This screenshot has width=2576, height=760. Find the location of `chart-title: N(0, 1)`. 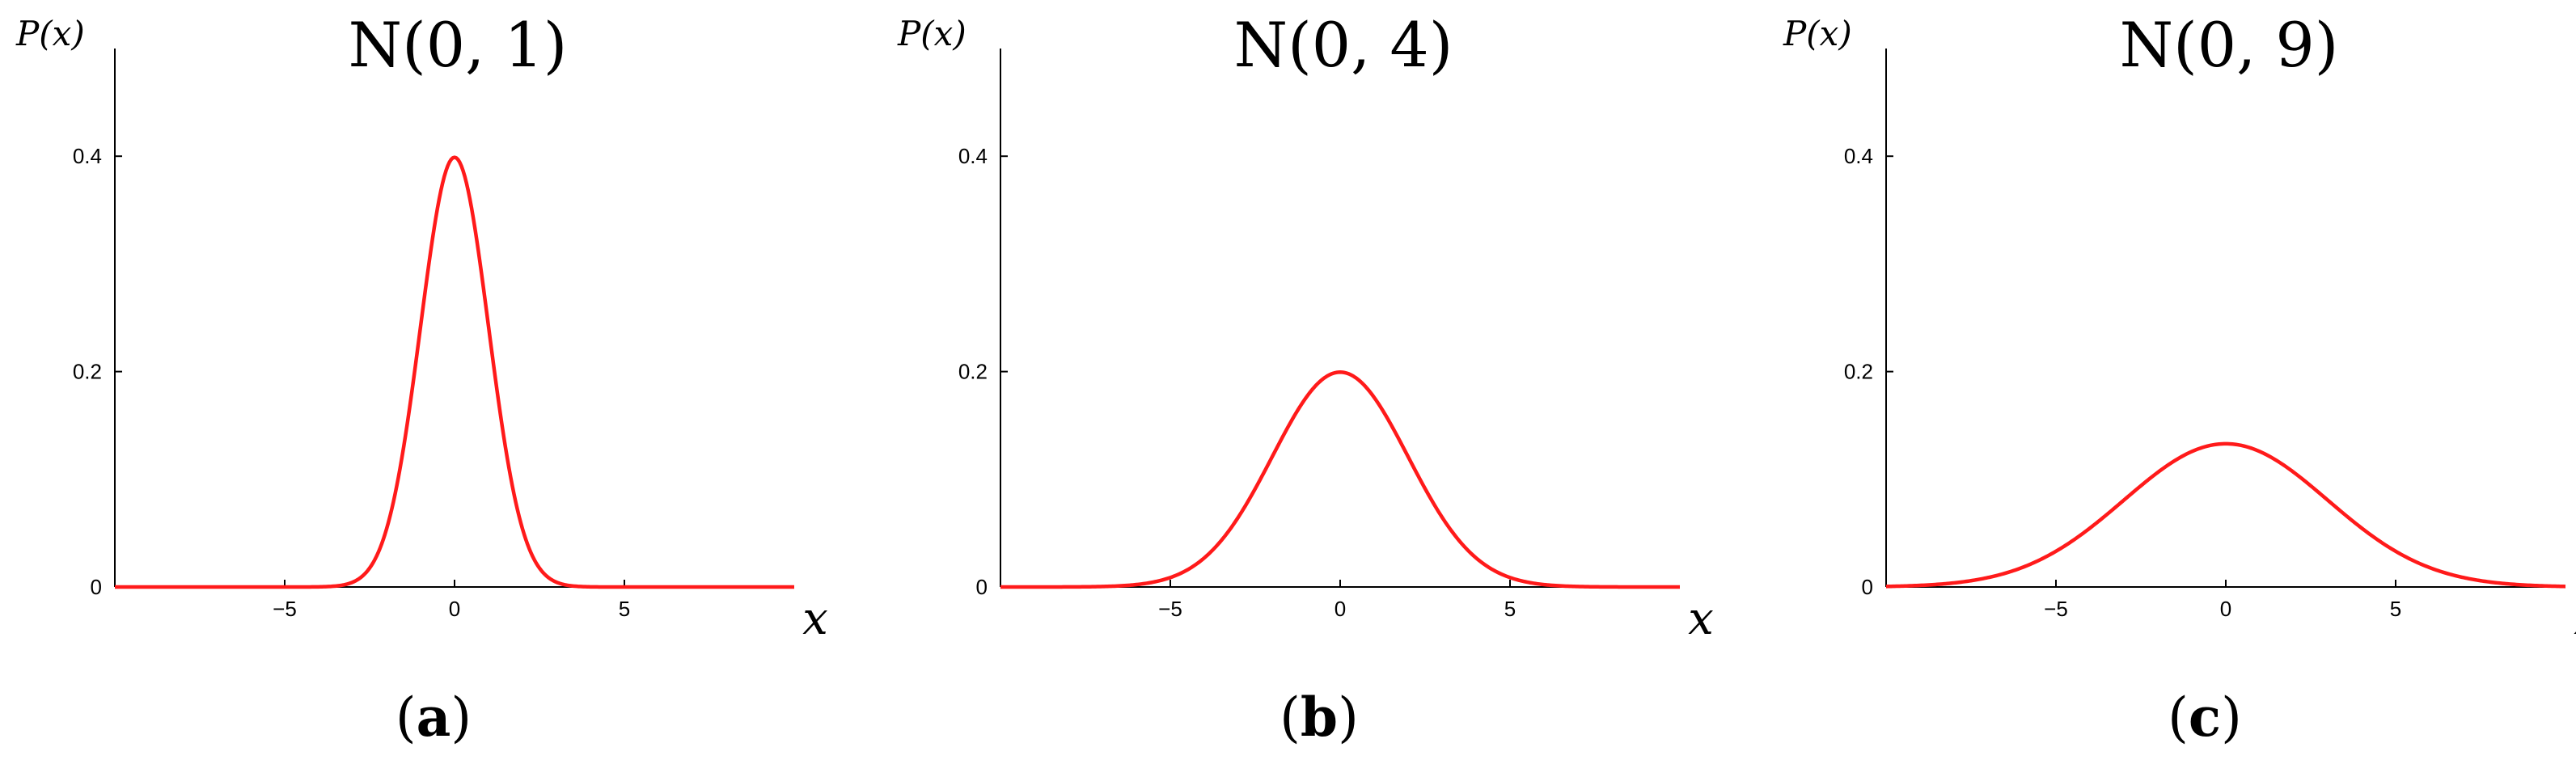

chart-title: N(0, 1) is located at coordinates (458, 45).